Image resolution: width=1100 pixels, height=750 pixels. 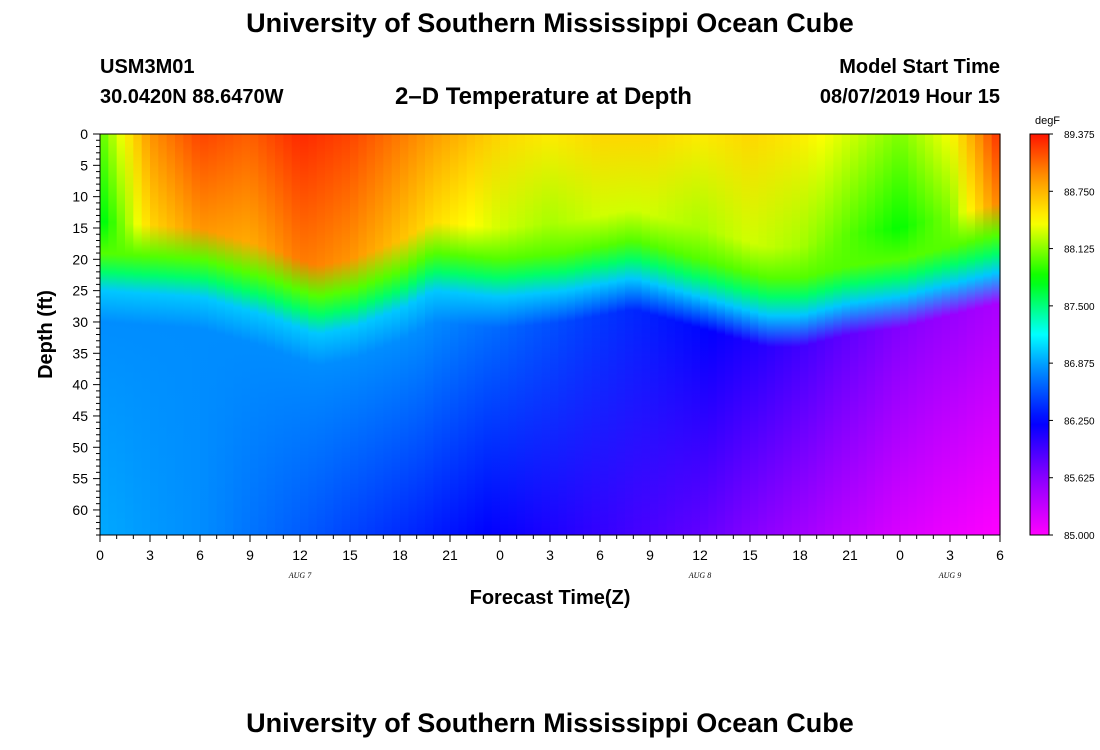 What do you see at coordinates (80, 416) in the screenshot?
I see `y-tick-label: 45` at bounding box center [80, 416].